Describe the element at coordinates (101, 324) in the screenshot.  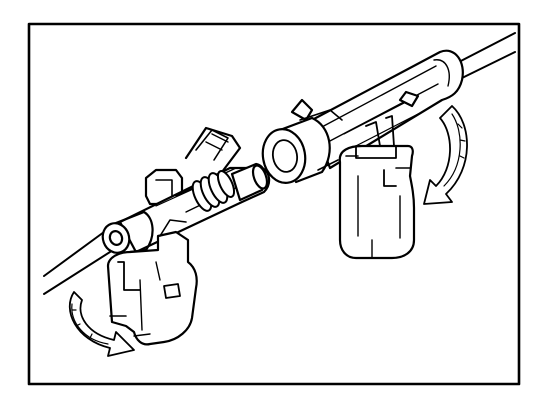
I see `left-rotation-arrow` at that location.